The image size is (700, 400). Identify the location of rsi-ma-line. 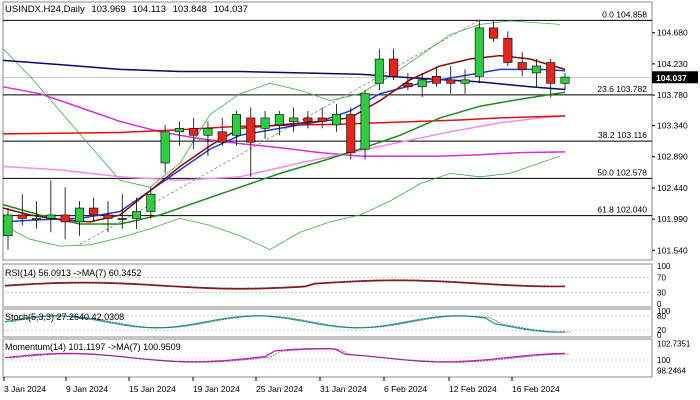
(285, 284).